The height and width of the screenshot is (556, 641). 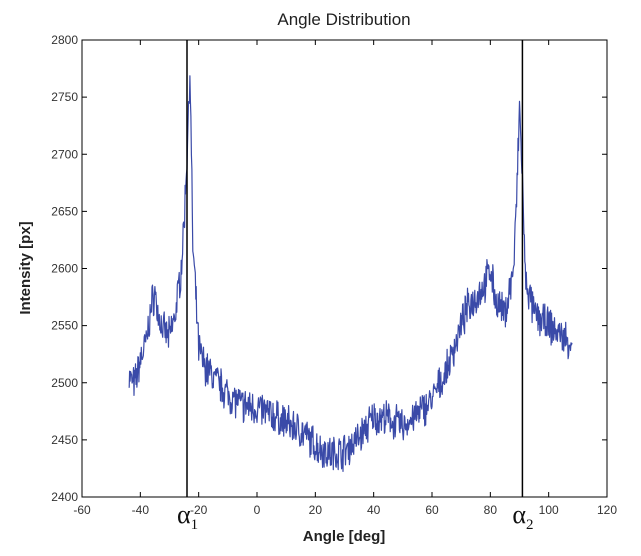 I want to click on marker-label-2: α2, so click(x=522, y=516).